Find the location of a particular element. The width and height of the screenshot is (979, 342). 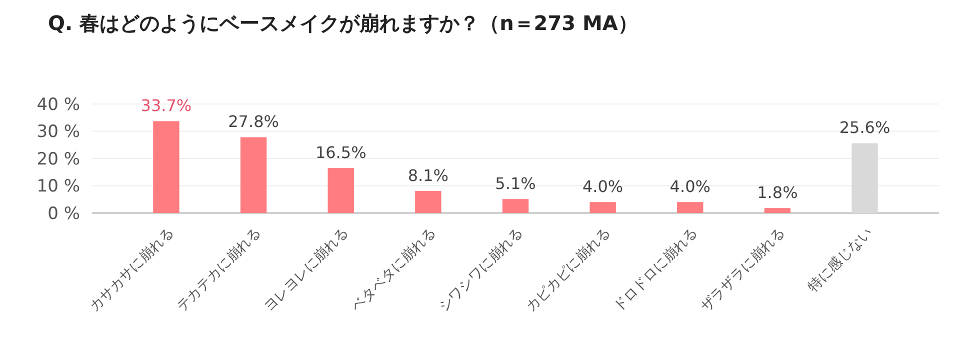

y-tick-label: 30 % is located at coordinates (58, 132).